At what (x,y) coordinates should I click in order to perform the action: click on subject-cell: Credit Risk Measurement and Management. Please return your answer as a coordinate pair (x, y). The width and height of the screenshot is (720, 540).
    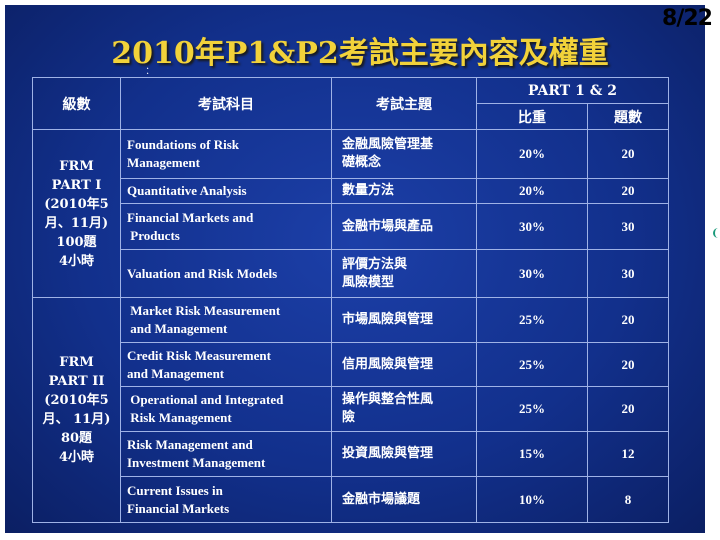
    Looking at the image, I should click on (226, 364).